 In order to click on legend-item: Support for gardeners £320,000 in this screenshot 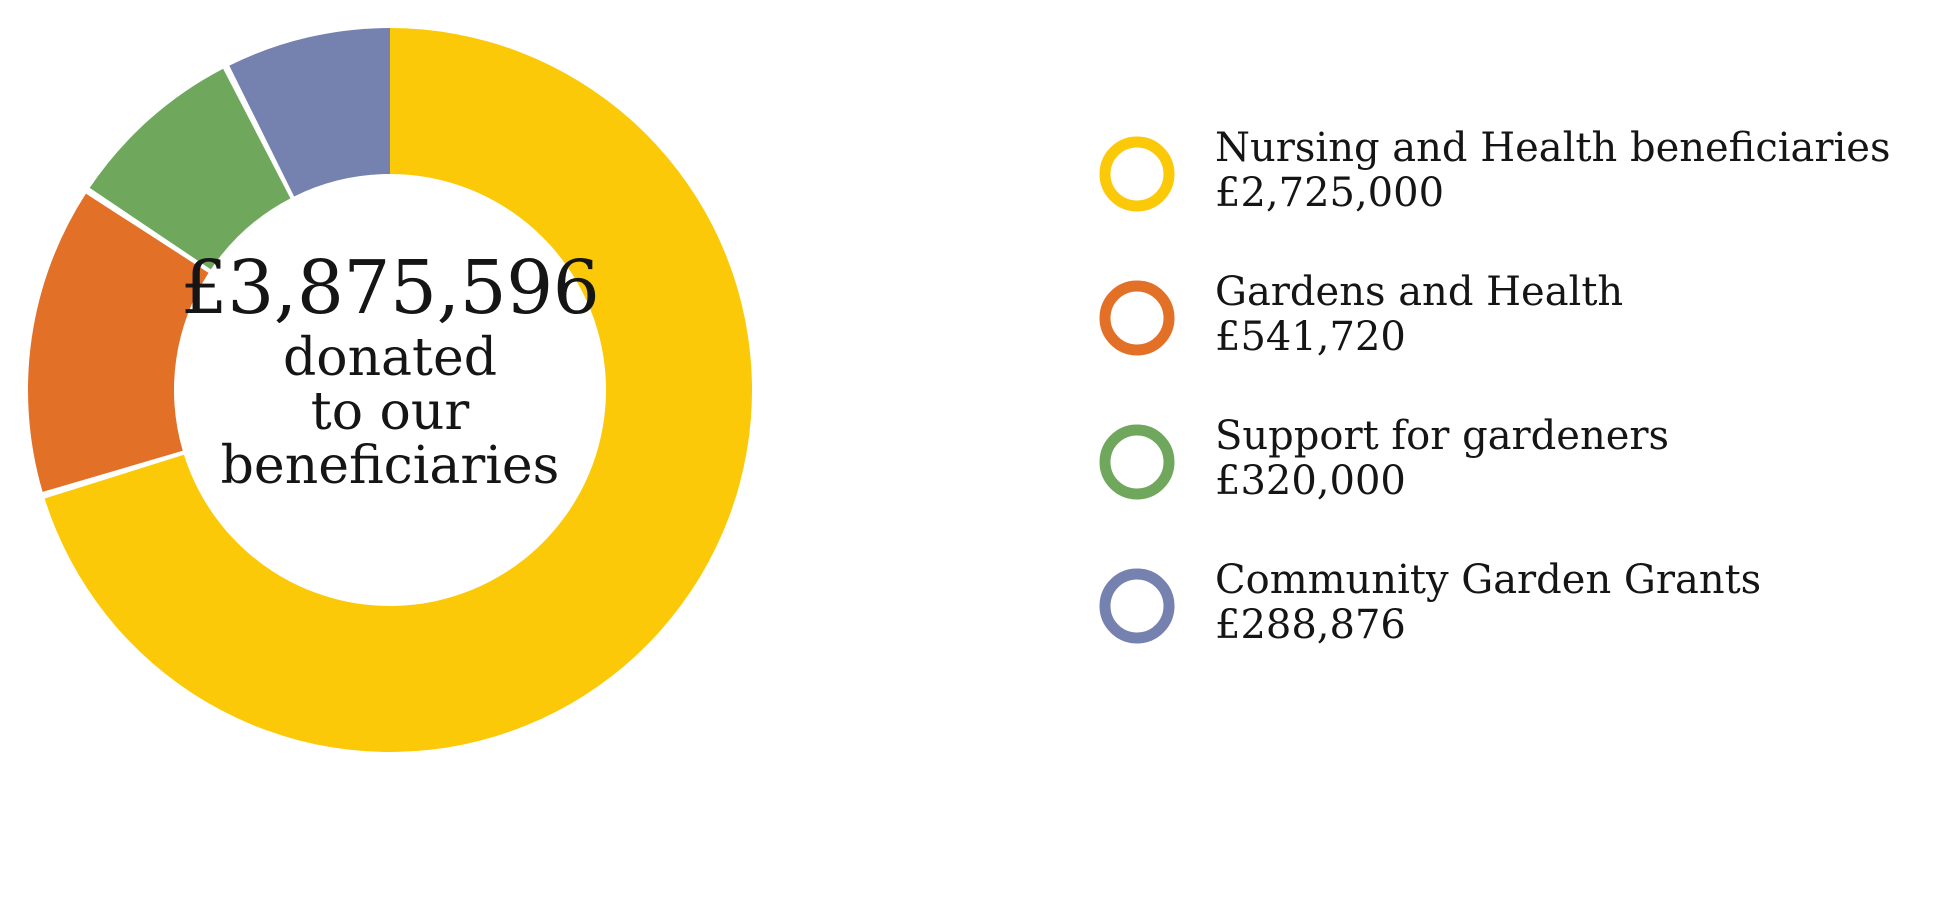, I will do `click(1505, 478)`.